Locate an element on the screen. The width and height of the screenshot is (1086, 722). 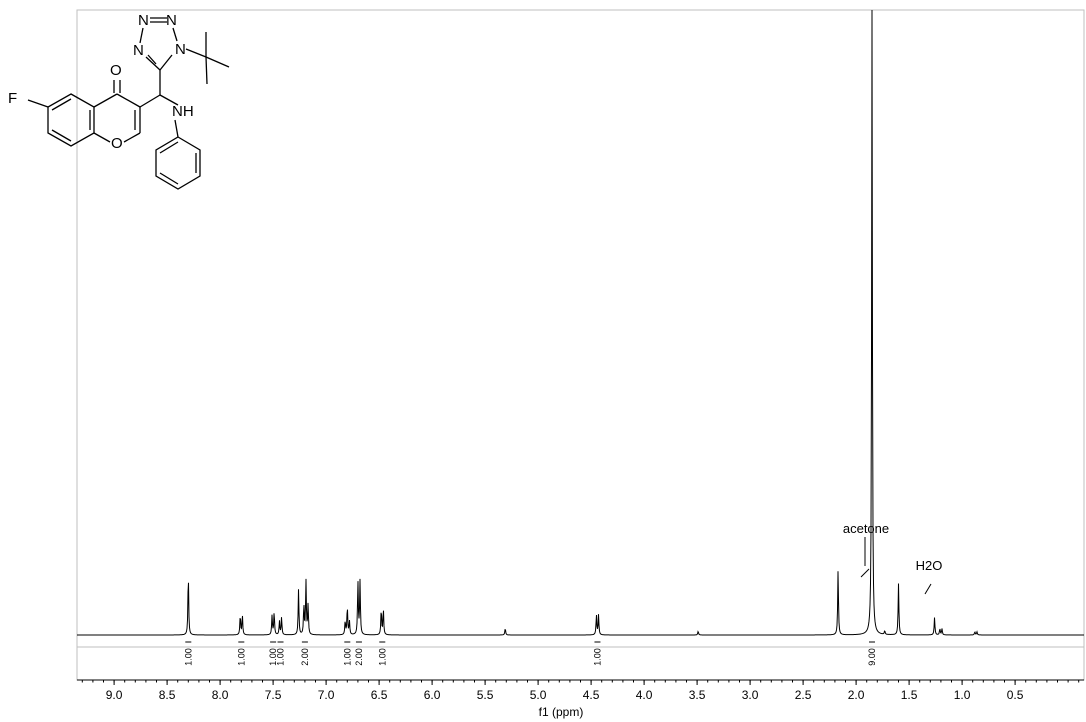
x-tick-label: 3.0 is located at coordinates (750, 695).